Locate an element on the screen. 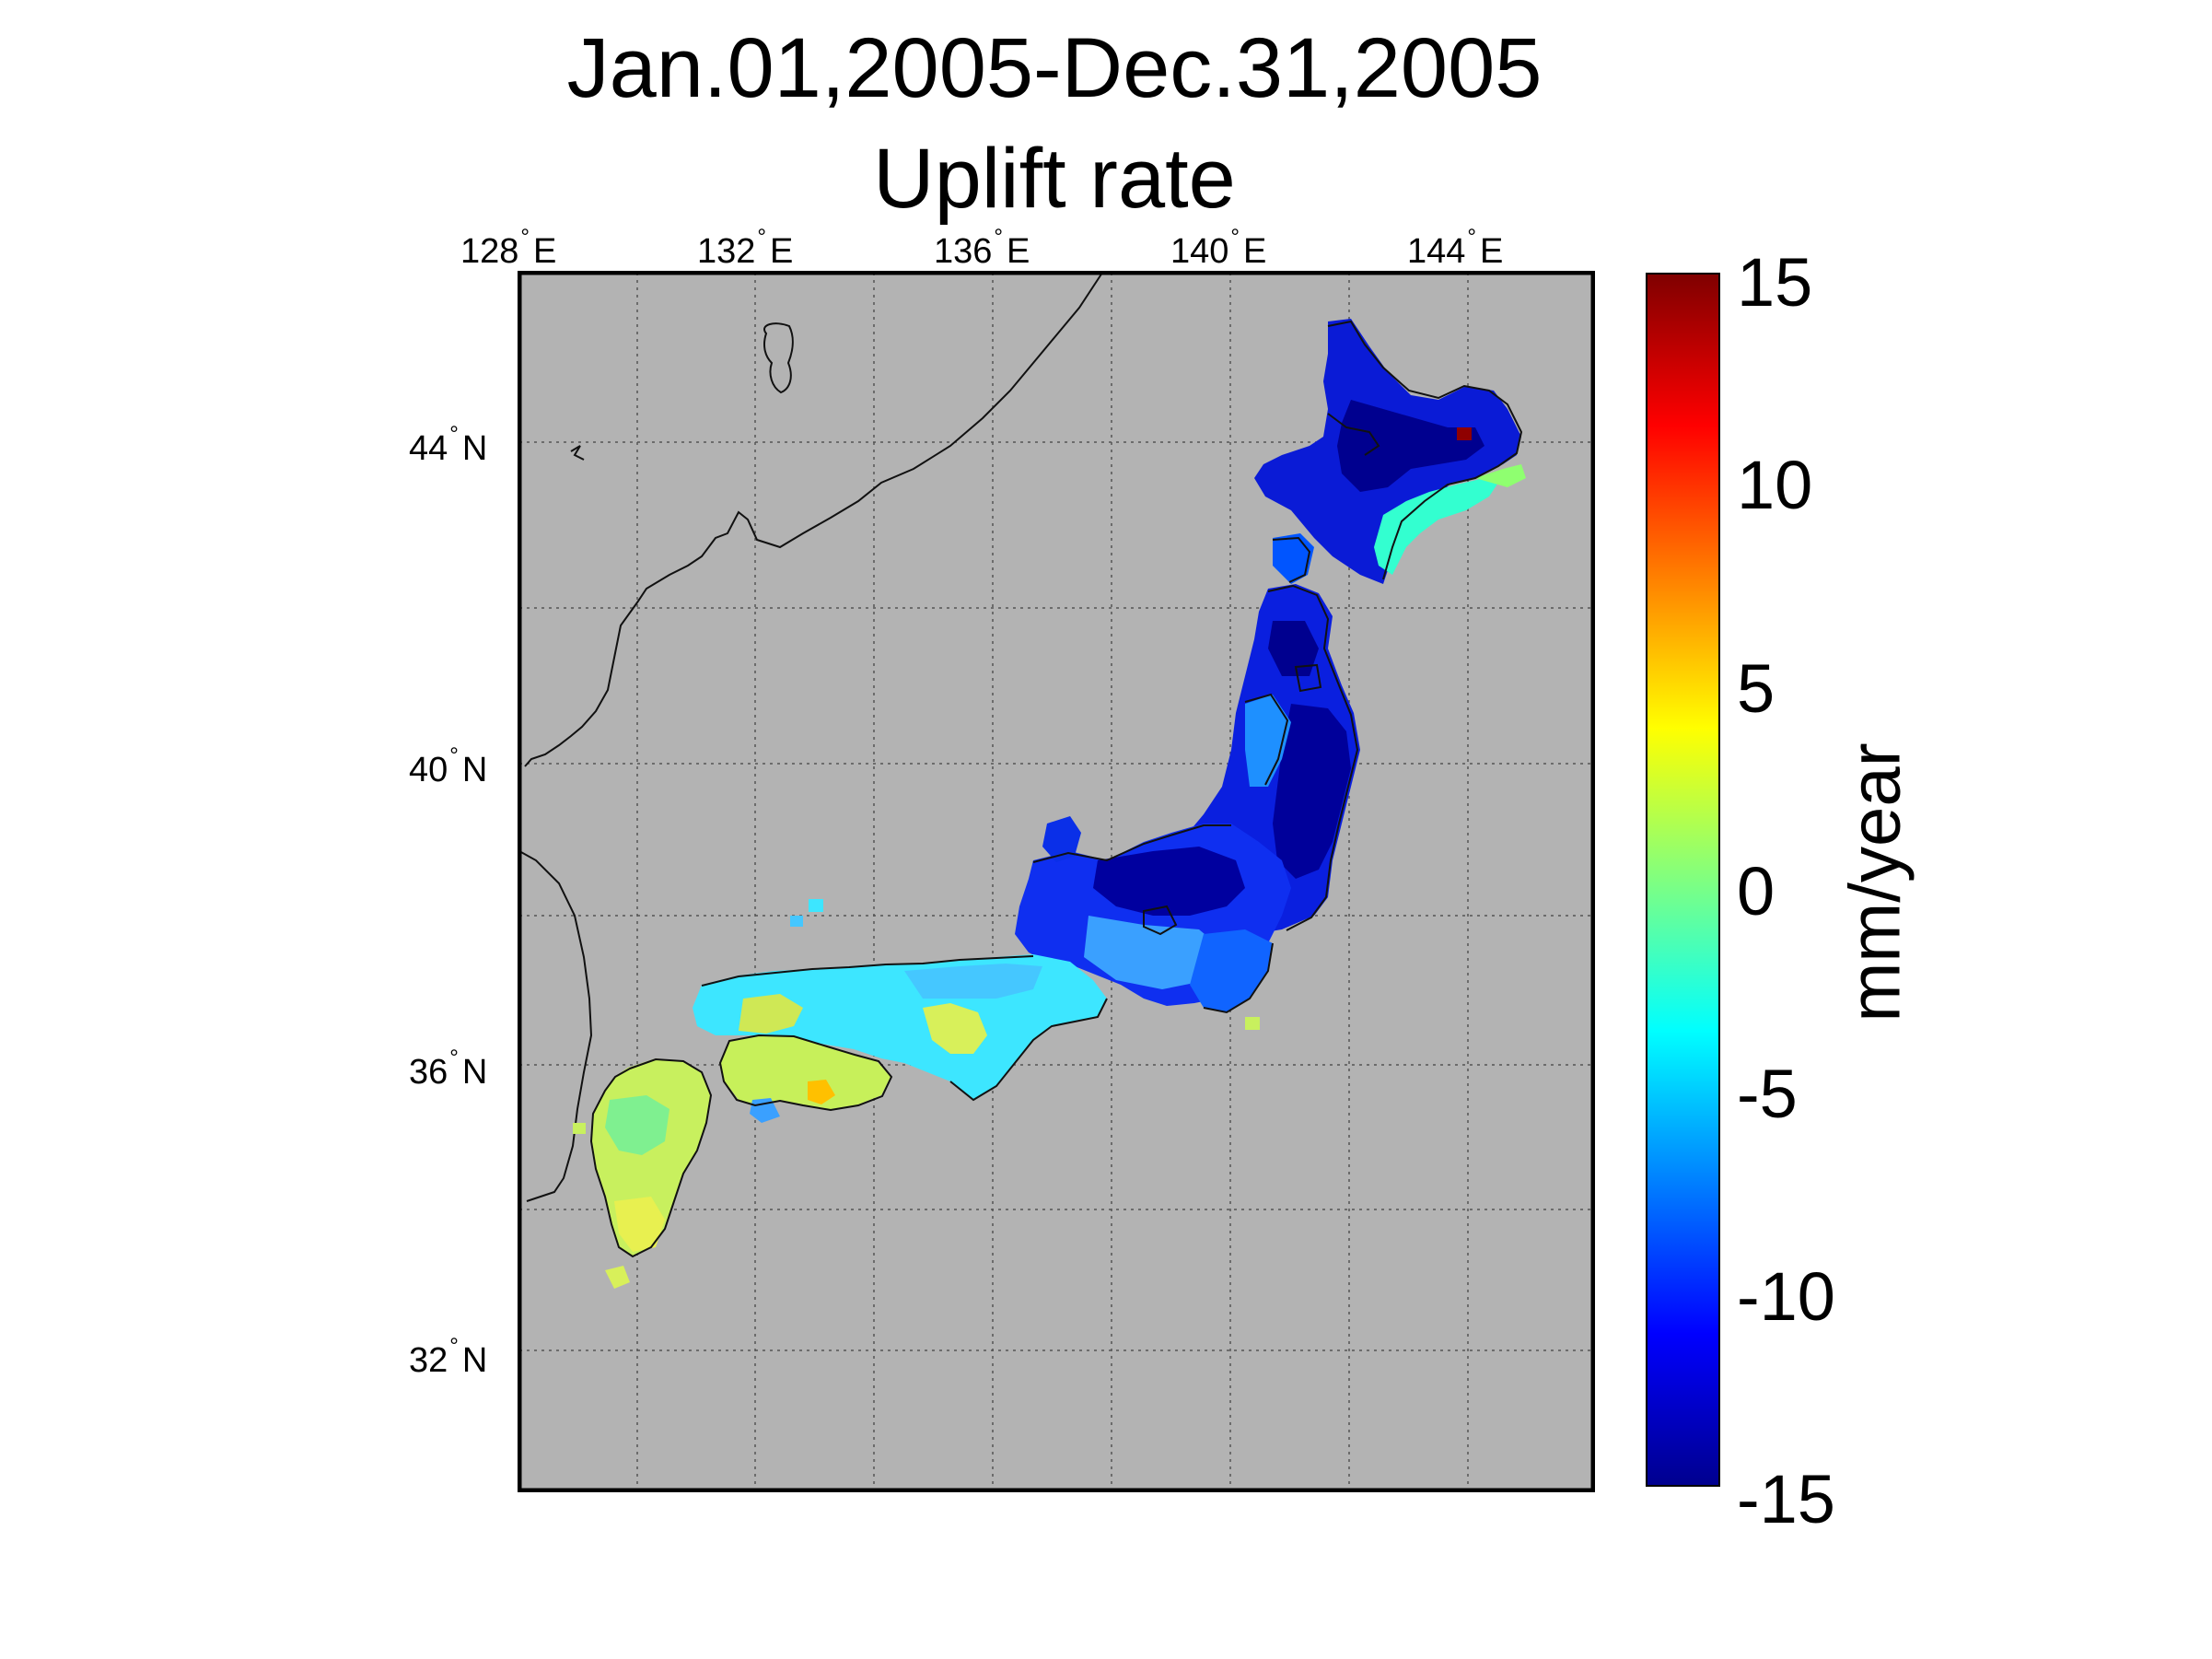  kyushu-islet is located at coordinates (618, 1277).